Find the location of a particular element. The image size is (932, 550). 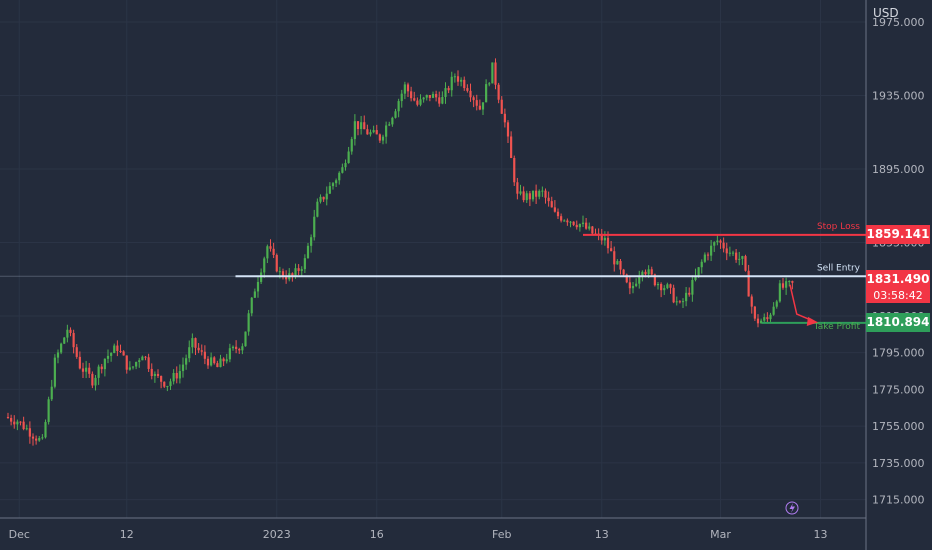

current-price-tag: 1831.490 is located at coordinates (898, 280).